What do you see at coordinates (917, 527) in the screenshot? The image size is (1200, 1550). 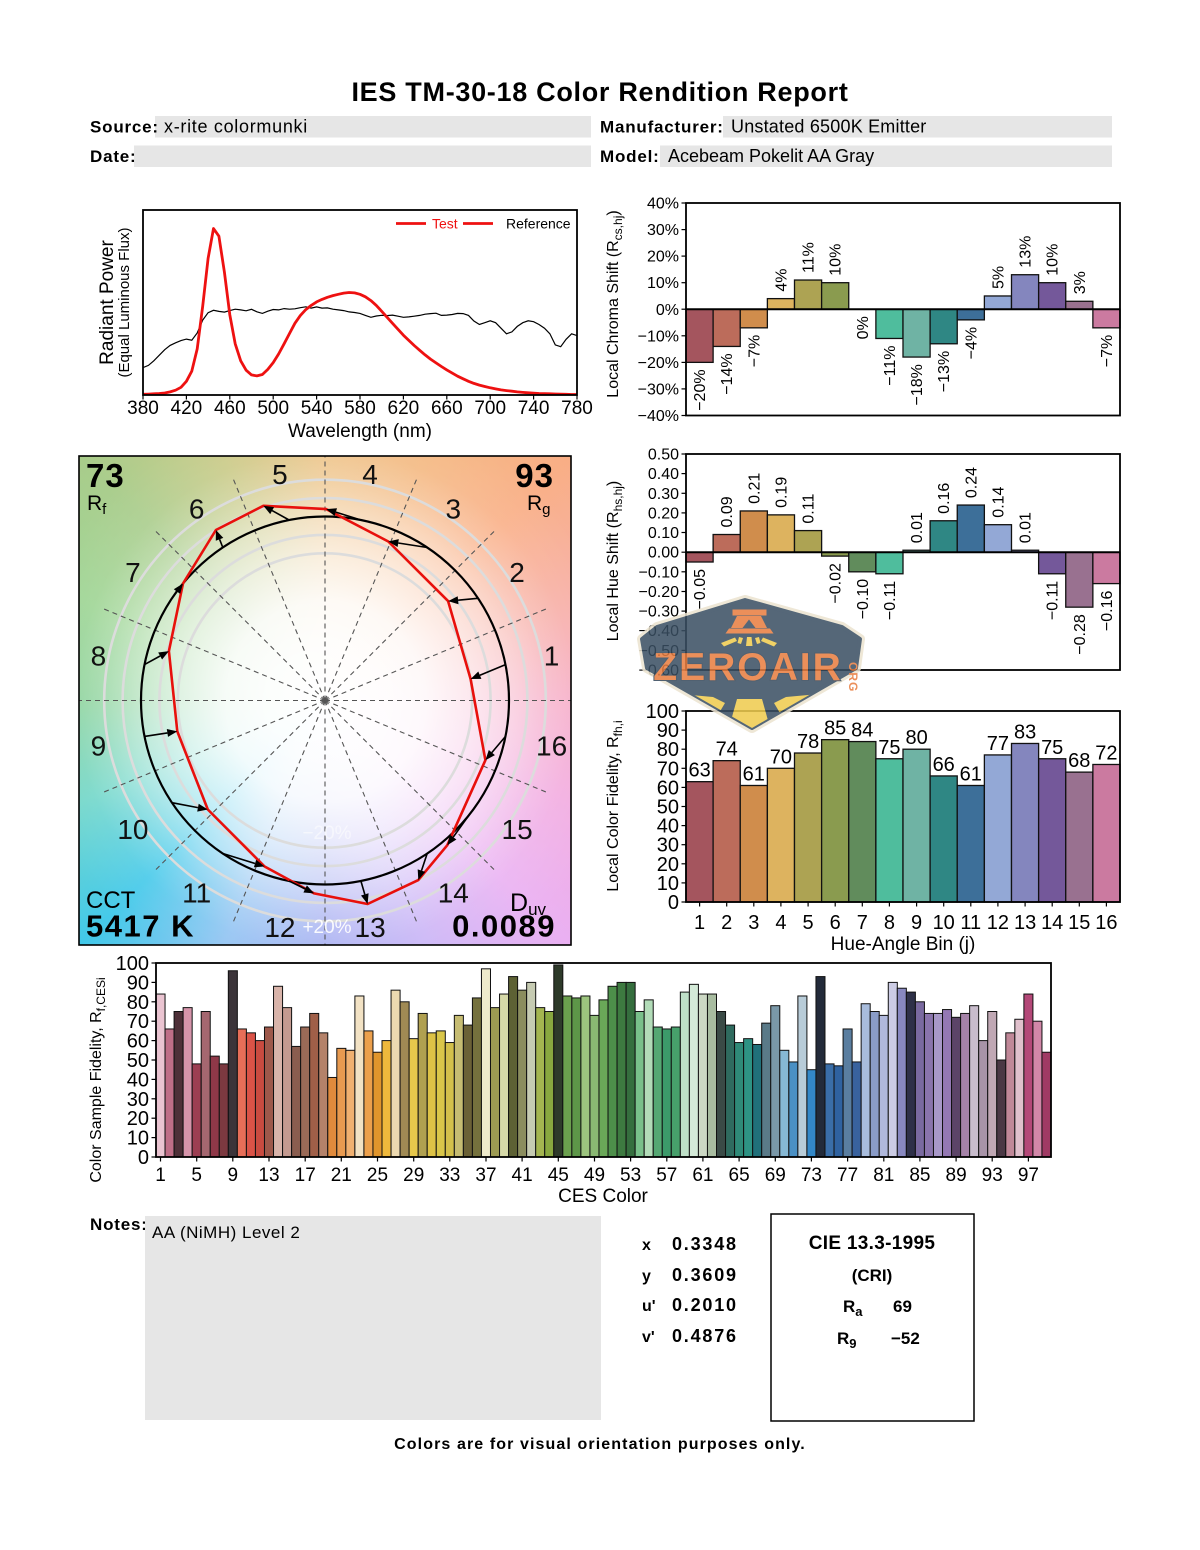 I see `svg-text: 0.01` at bounding box center [917, 527].